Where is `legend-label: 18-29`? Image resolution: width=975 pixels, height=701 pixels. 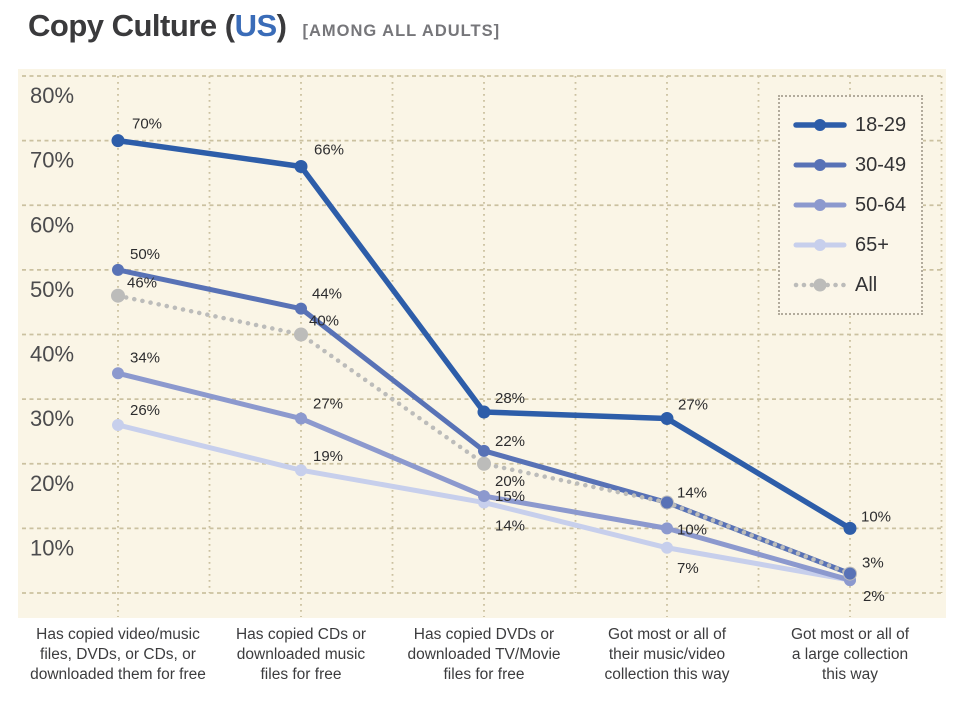
legend-label: 18-29 is located at coordinates (881, 125).